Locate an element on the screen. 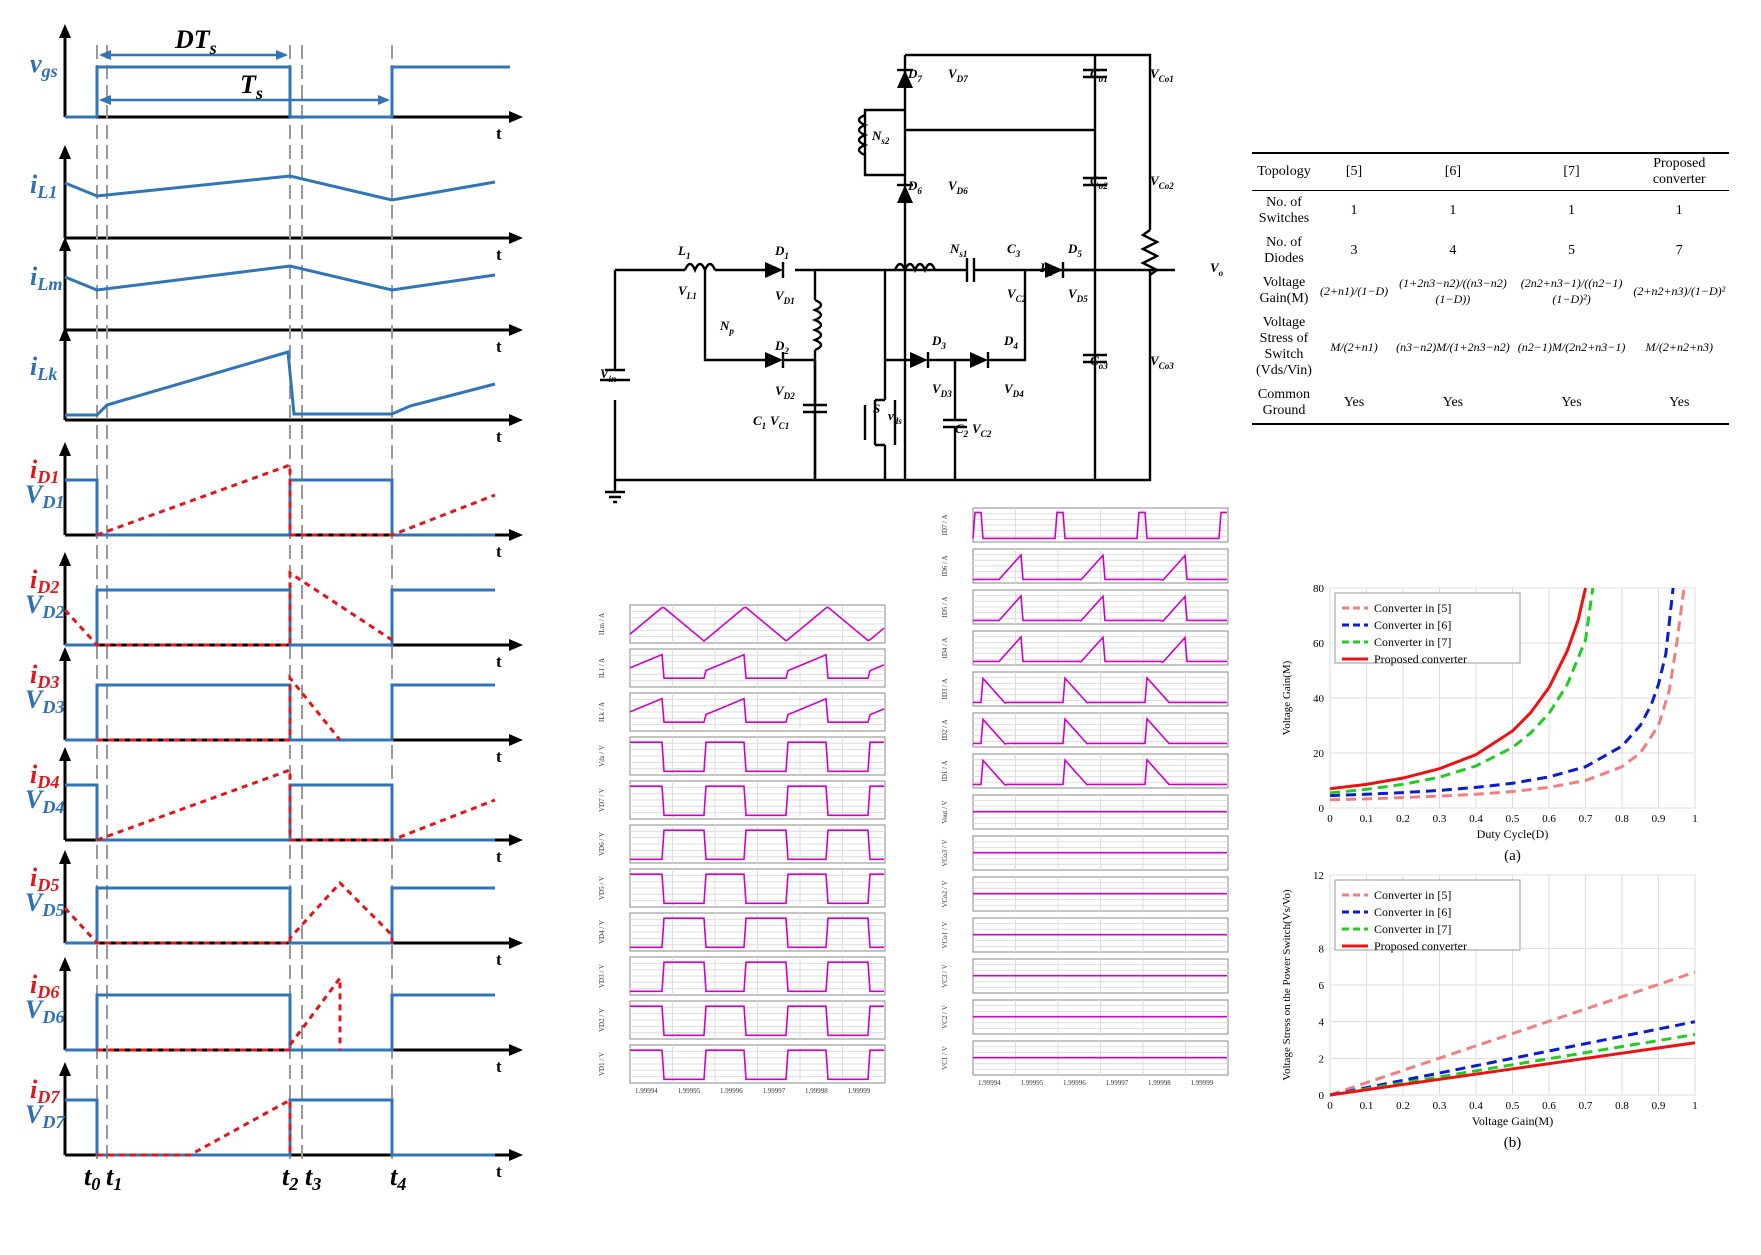 This screenshot has height=1255, width=1761. sim-time-tick: 1.99998 is located at coordinates (816, 1091).